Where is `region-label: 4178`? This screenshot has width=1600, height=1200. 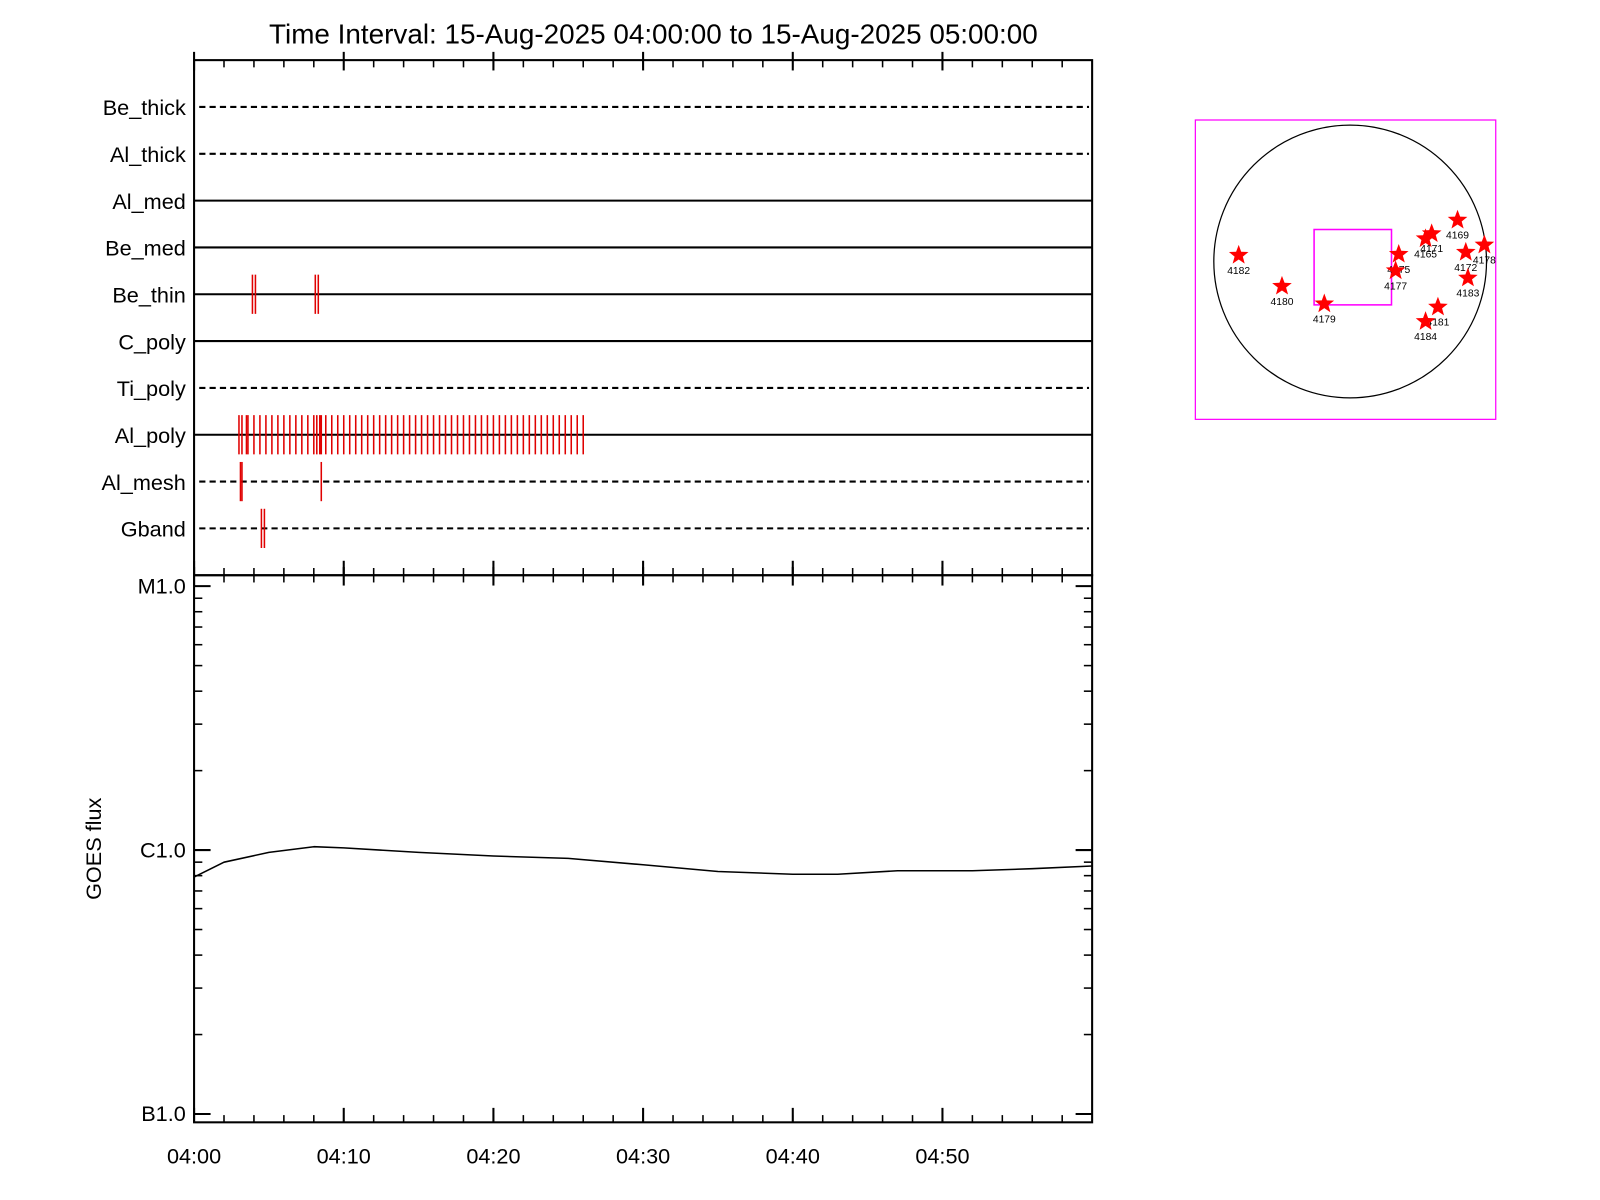 region-label: 4178 is located at coordinates (1484, 261).